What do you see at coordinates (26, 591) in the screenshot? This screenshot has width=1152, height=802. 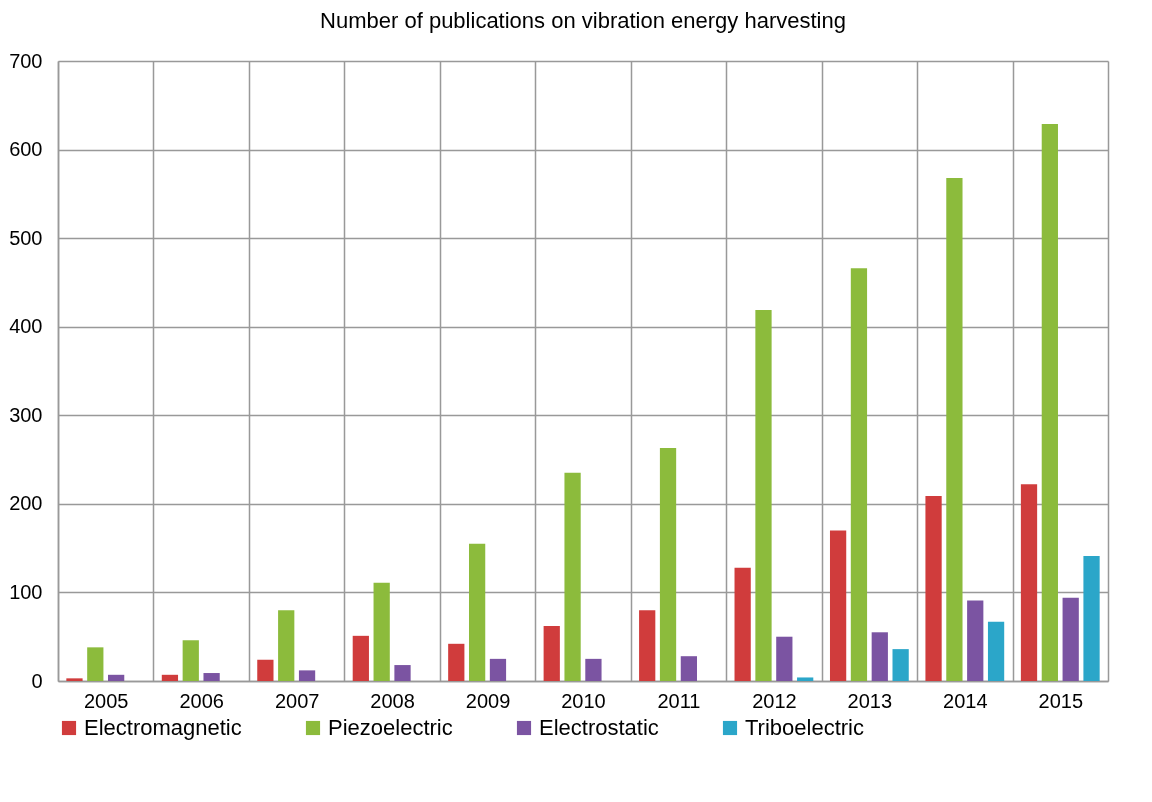 I see `y-tick-label: 100` at bounding box center [26, 591].